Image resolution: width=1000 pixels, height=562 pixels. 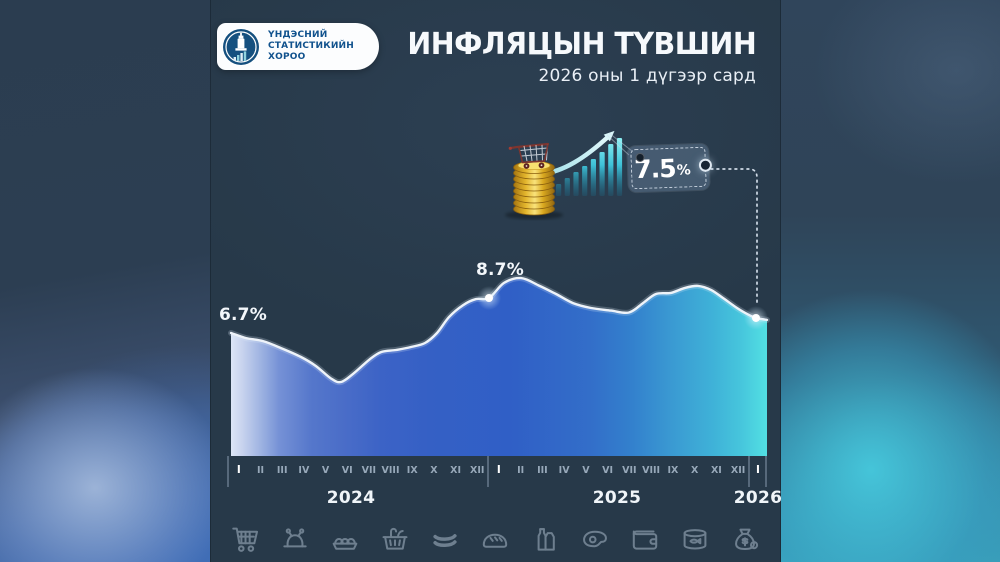 I want to click on shopping-cart-illustration, so click(x=529, y=155).